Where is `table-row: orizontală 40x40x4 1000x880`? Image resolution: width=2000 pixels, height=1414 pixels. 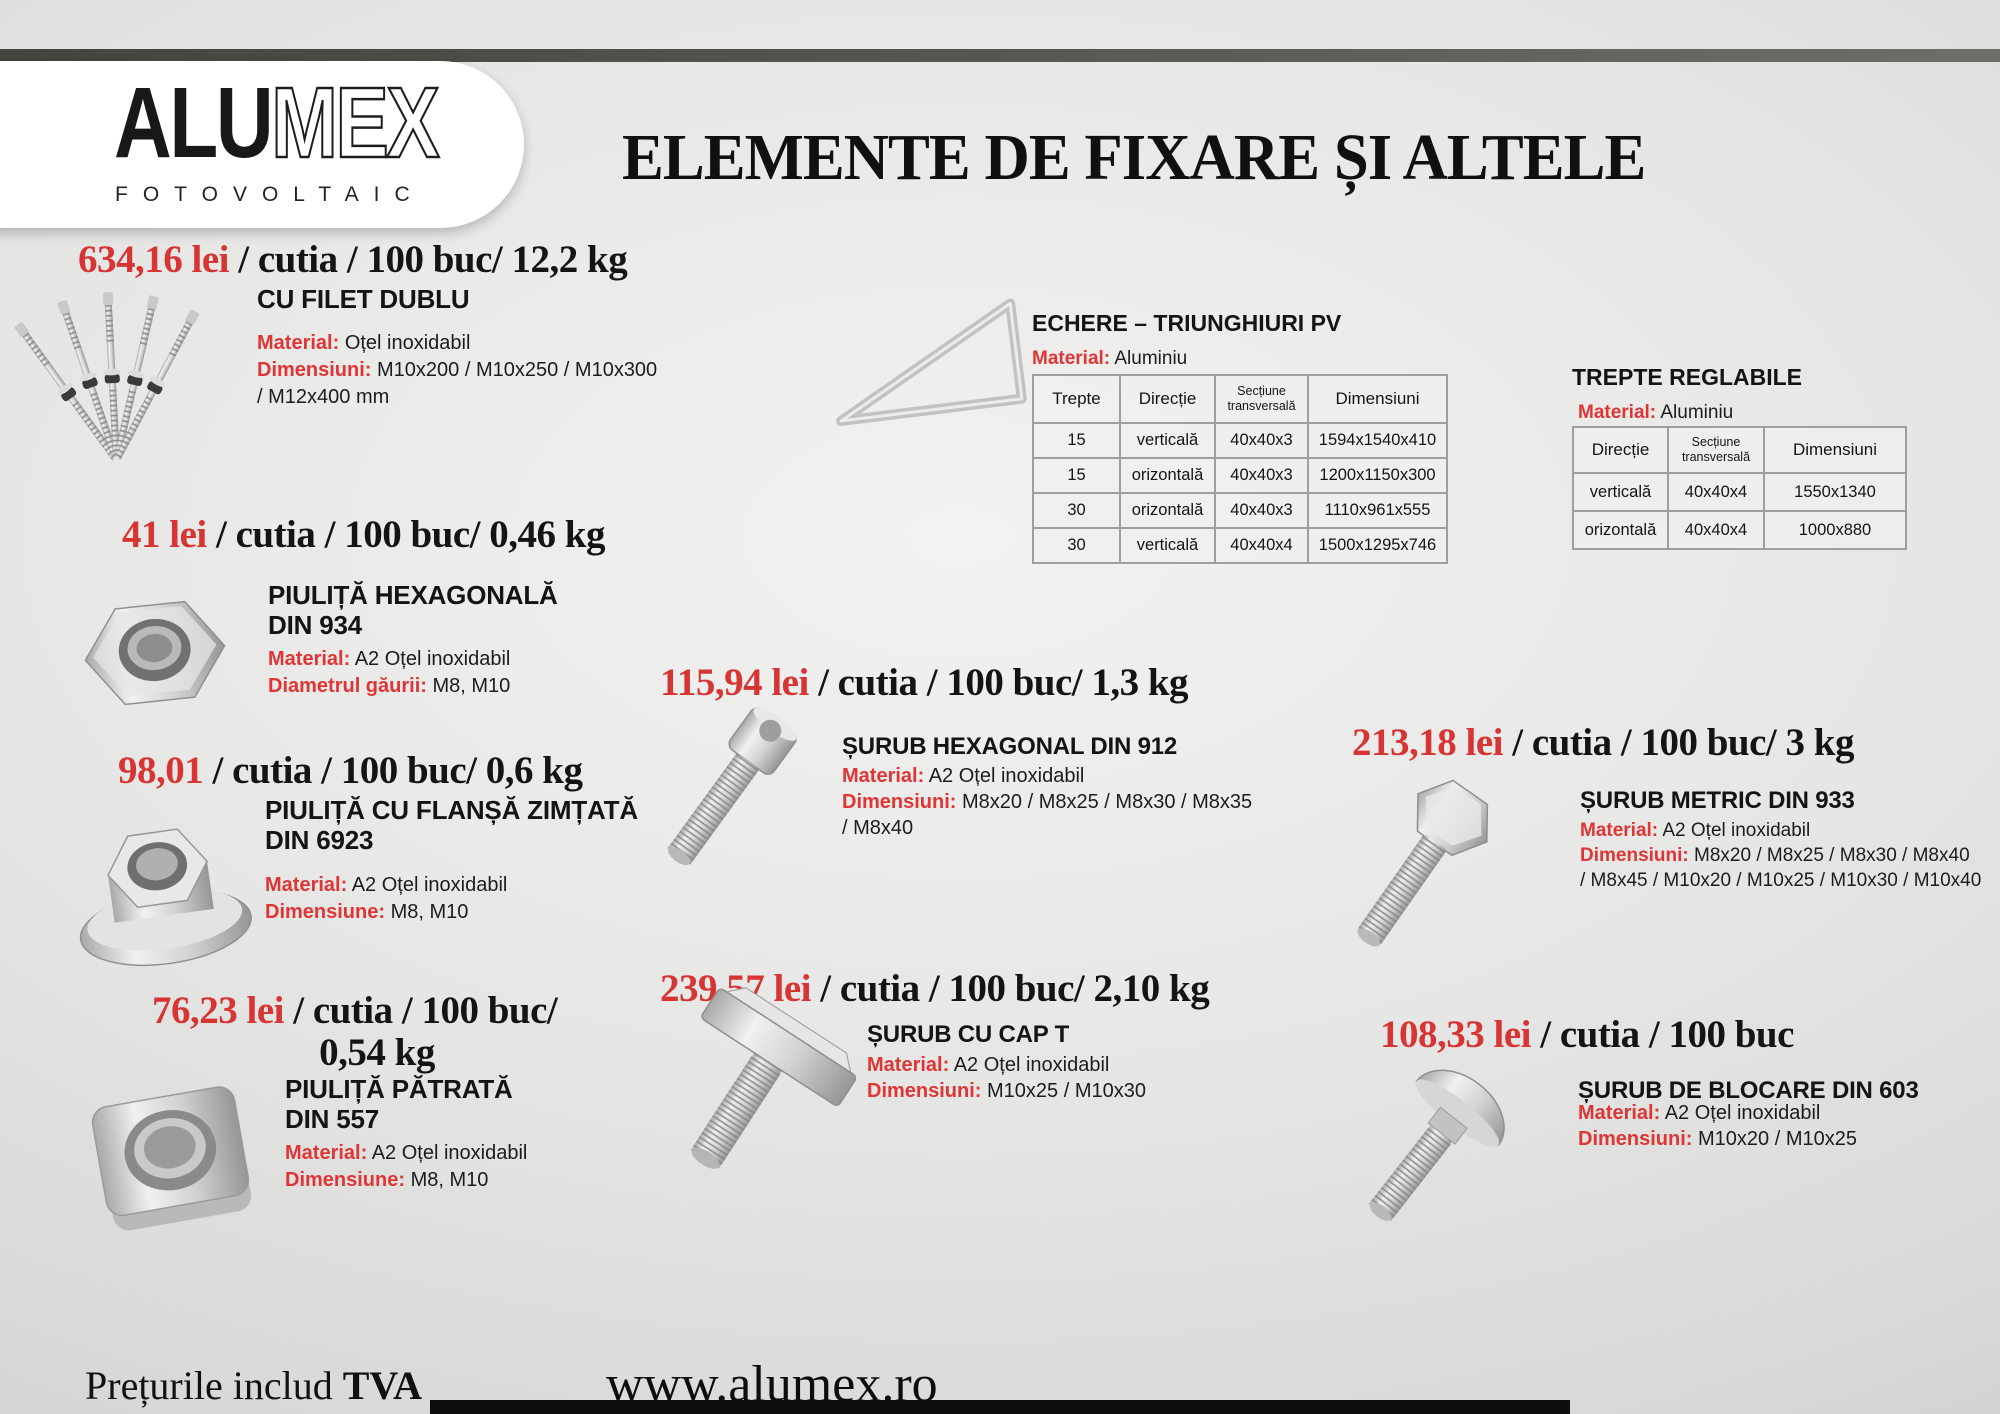
table-row: orizontală 40x40x4 1000x880 is located at coordinates (1739, 530).